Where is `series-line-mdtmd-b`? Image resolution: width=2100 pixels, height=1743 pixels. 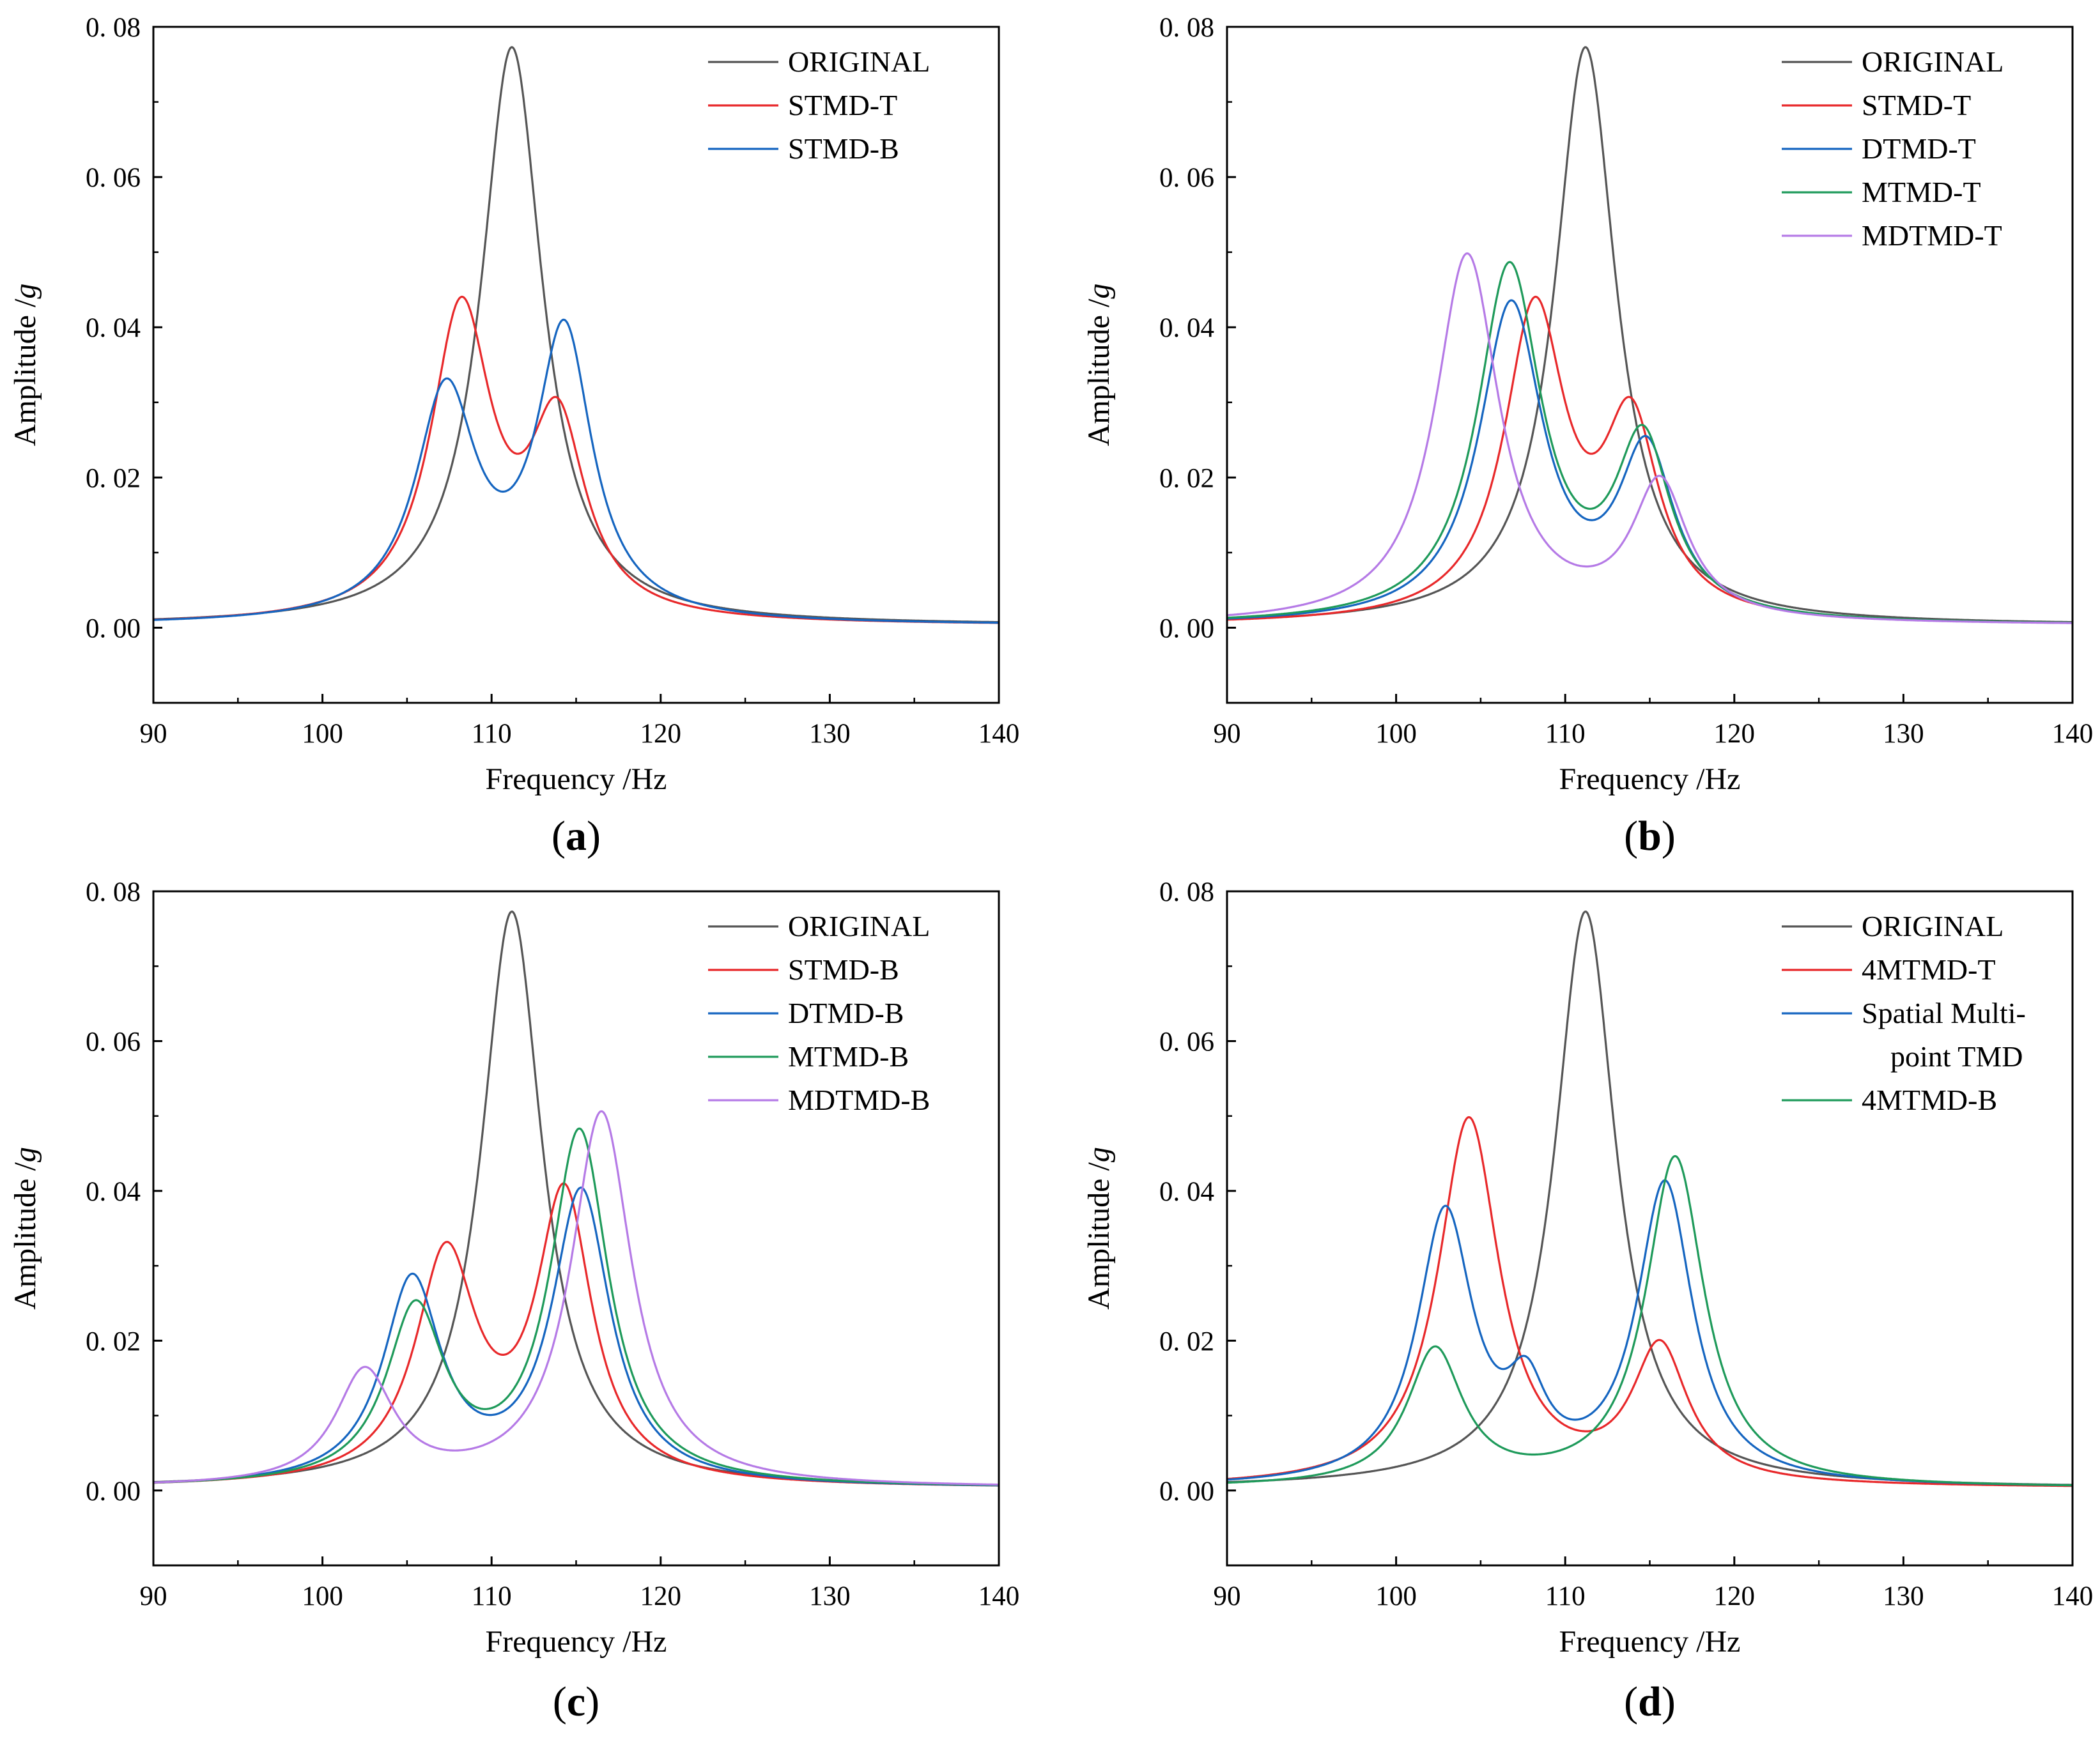
series-line-mdtmd-b is located at coordinates (576, 1298).